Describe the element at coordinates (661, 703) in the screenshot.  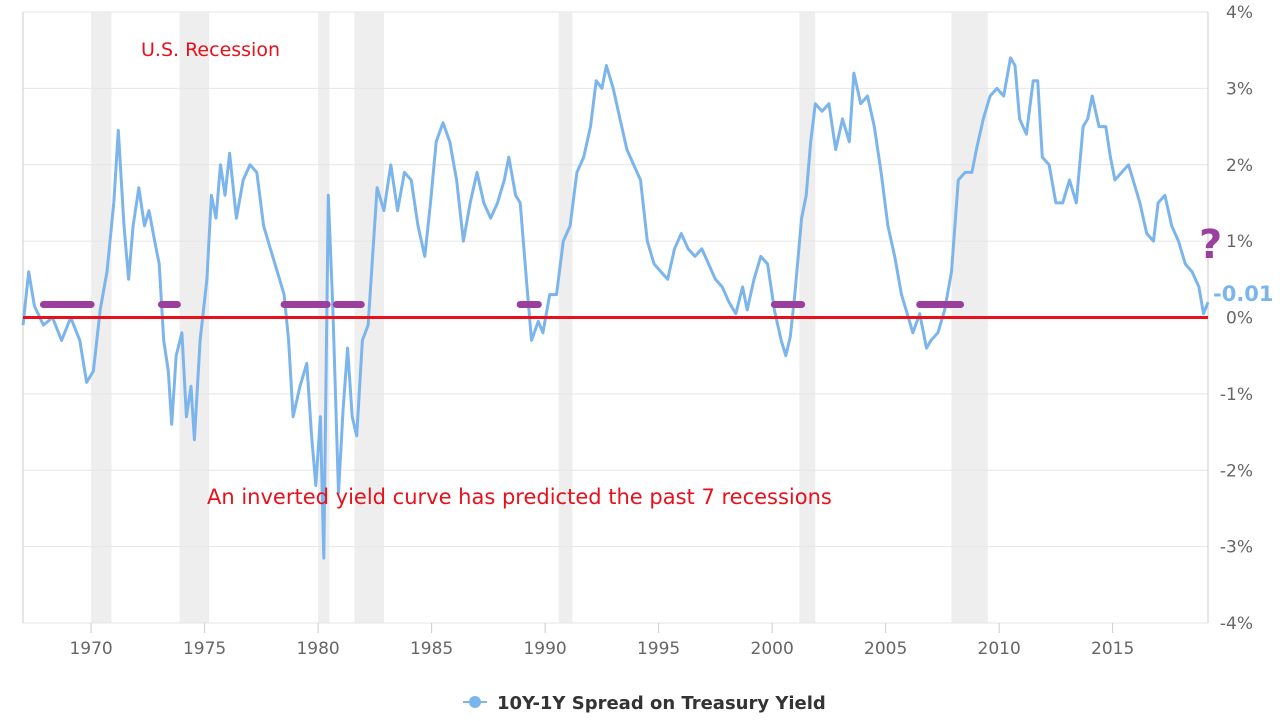
I see `legend-label: 10Y-1Y Spread on Treasury Yield` at that location.